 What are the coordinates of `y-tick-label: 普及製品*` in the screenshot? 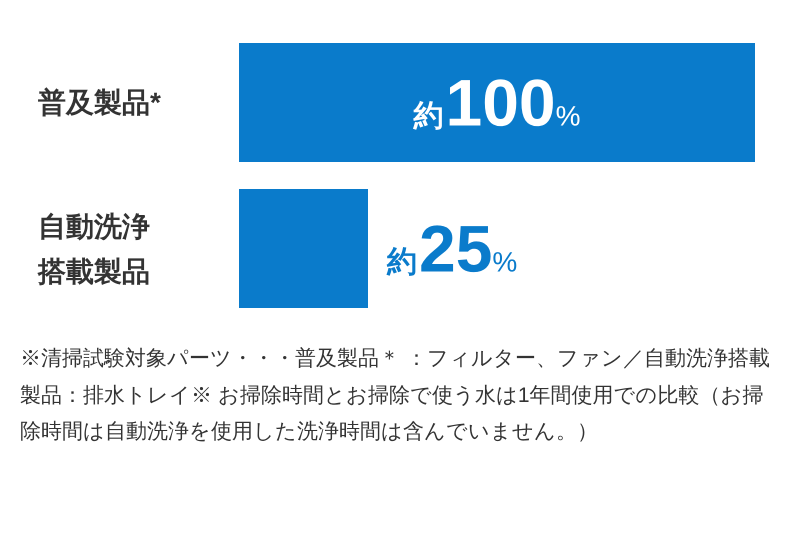 It's located at (100, 103).